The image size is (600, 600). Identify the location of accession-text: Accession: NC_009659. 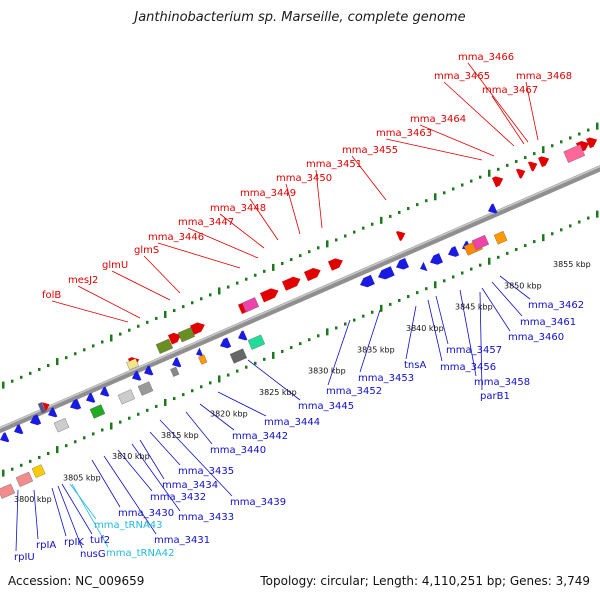
(76, 581).